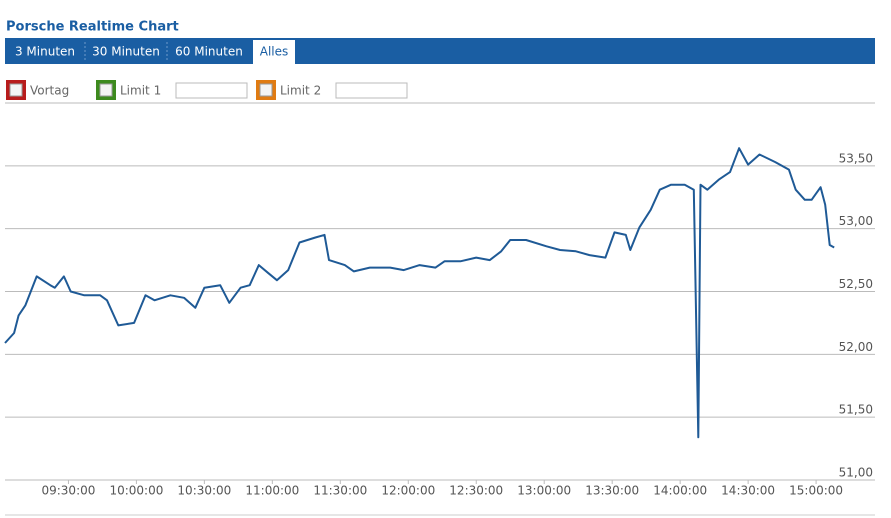 The width and height of the screenshot is (891, 518). I want to click on y-tick-label: 51,50, so click(856, 410).